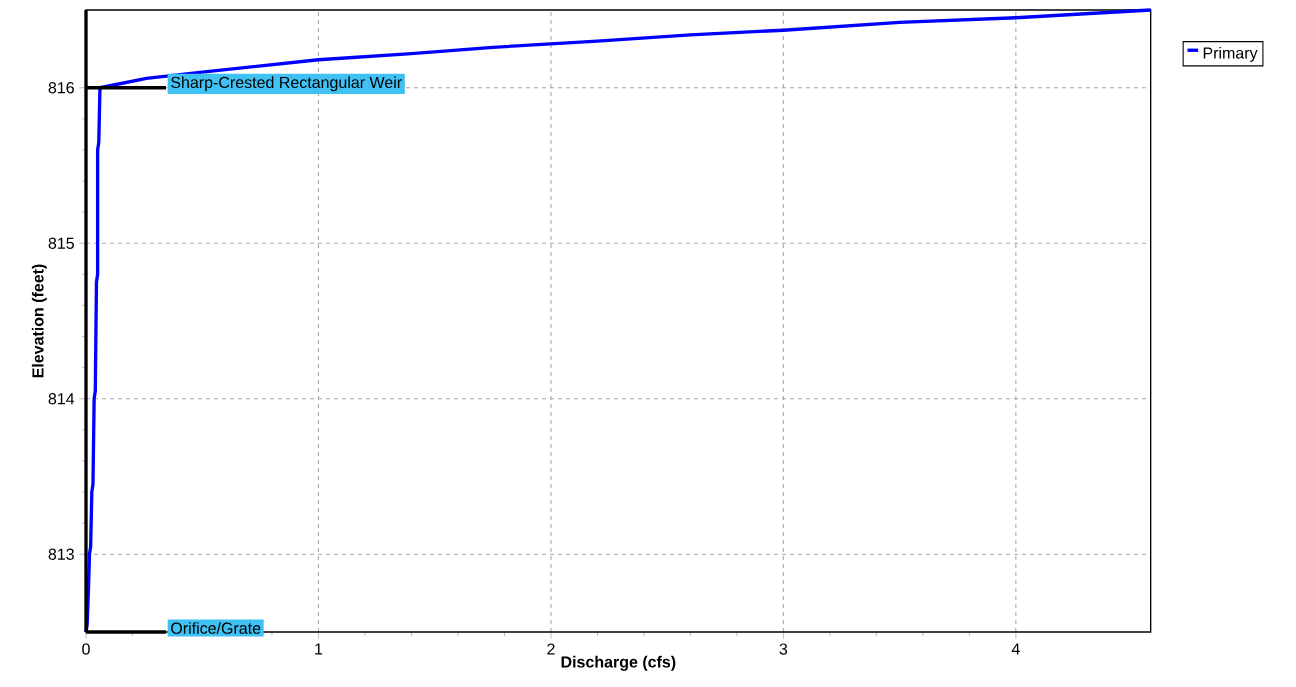 The height and width of the screenshot is (687, 1296). I want to click on y-tick-label: 816, so click(61, 88).